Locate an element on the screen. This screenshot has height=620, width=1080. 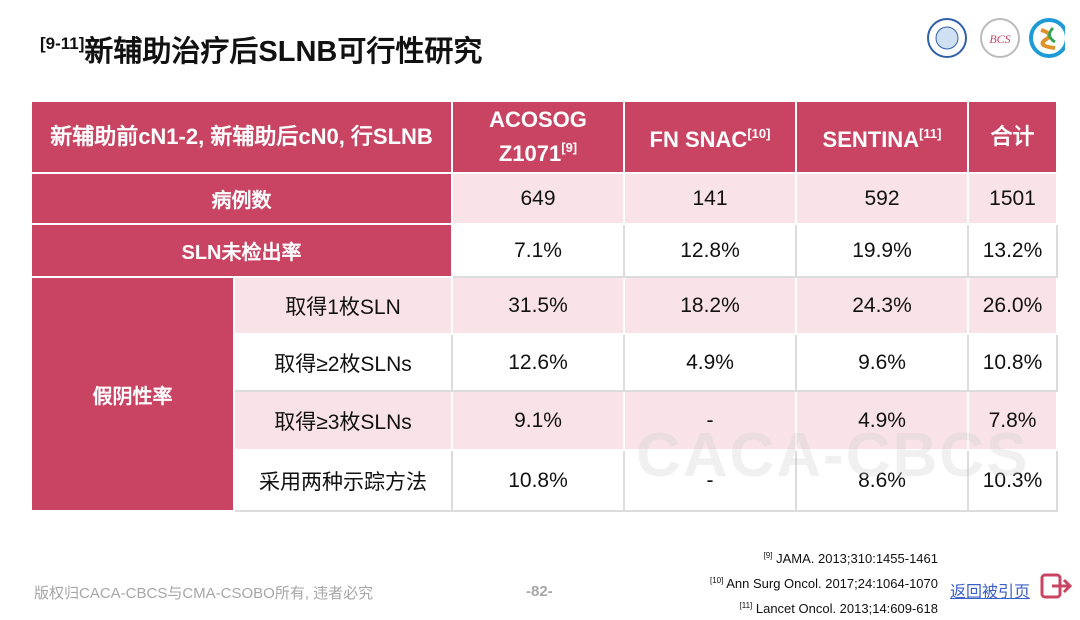
back-icon is located at coordinates (1057, 586).